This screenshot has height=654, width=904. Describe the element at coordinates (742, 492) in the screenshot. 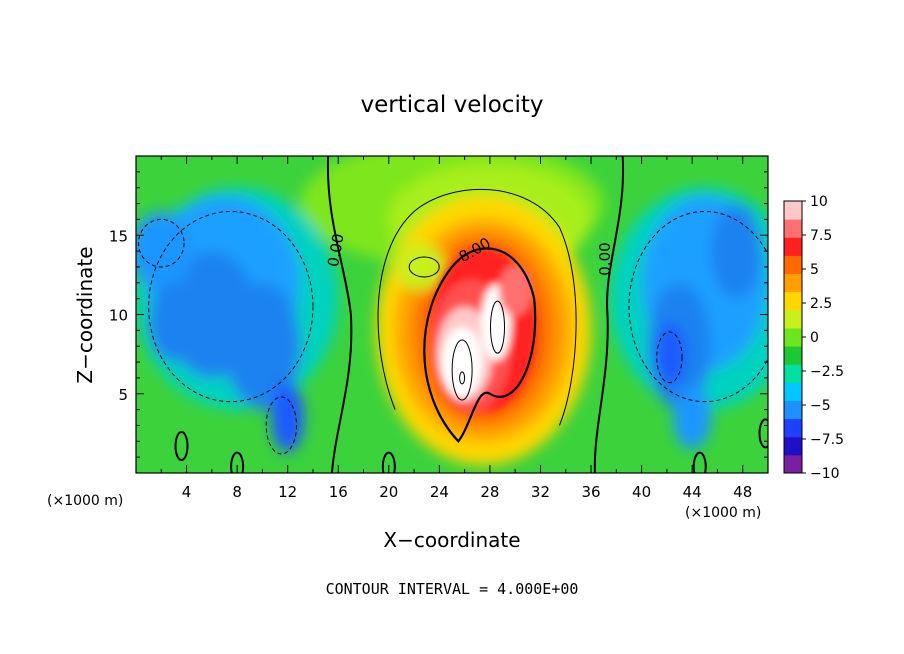

I see `x-tick-label: 48` at that location.